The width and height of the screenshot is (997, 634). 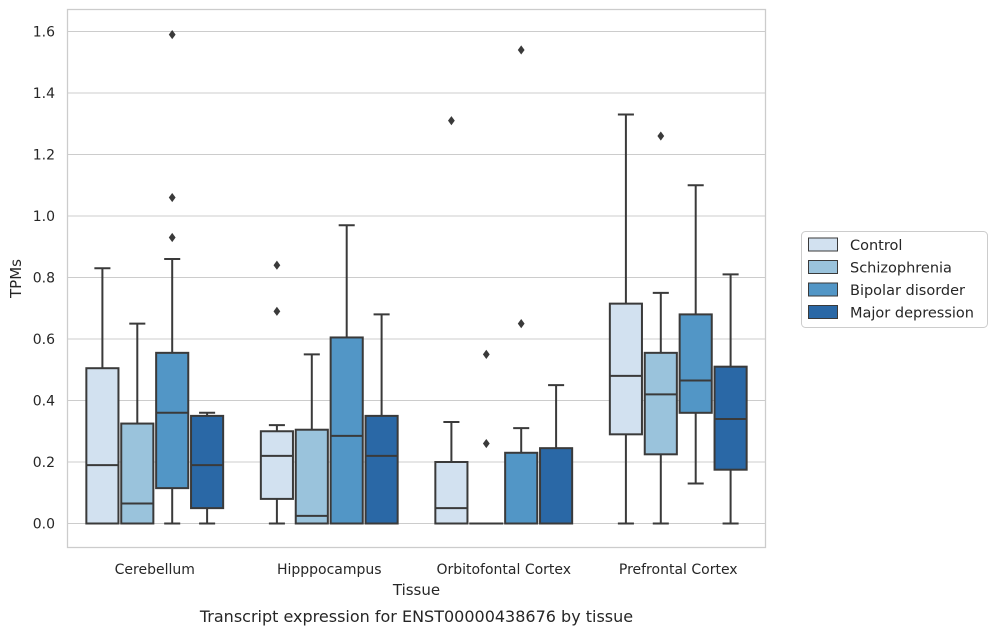 I want to click on y-axis-ticks: 0.0 0.2 0.4 0.6 0.8 1.0 1.2 1.4 1.6, so click(x=44, y=279).